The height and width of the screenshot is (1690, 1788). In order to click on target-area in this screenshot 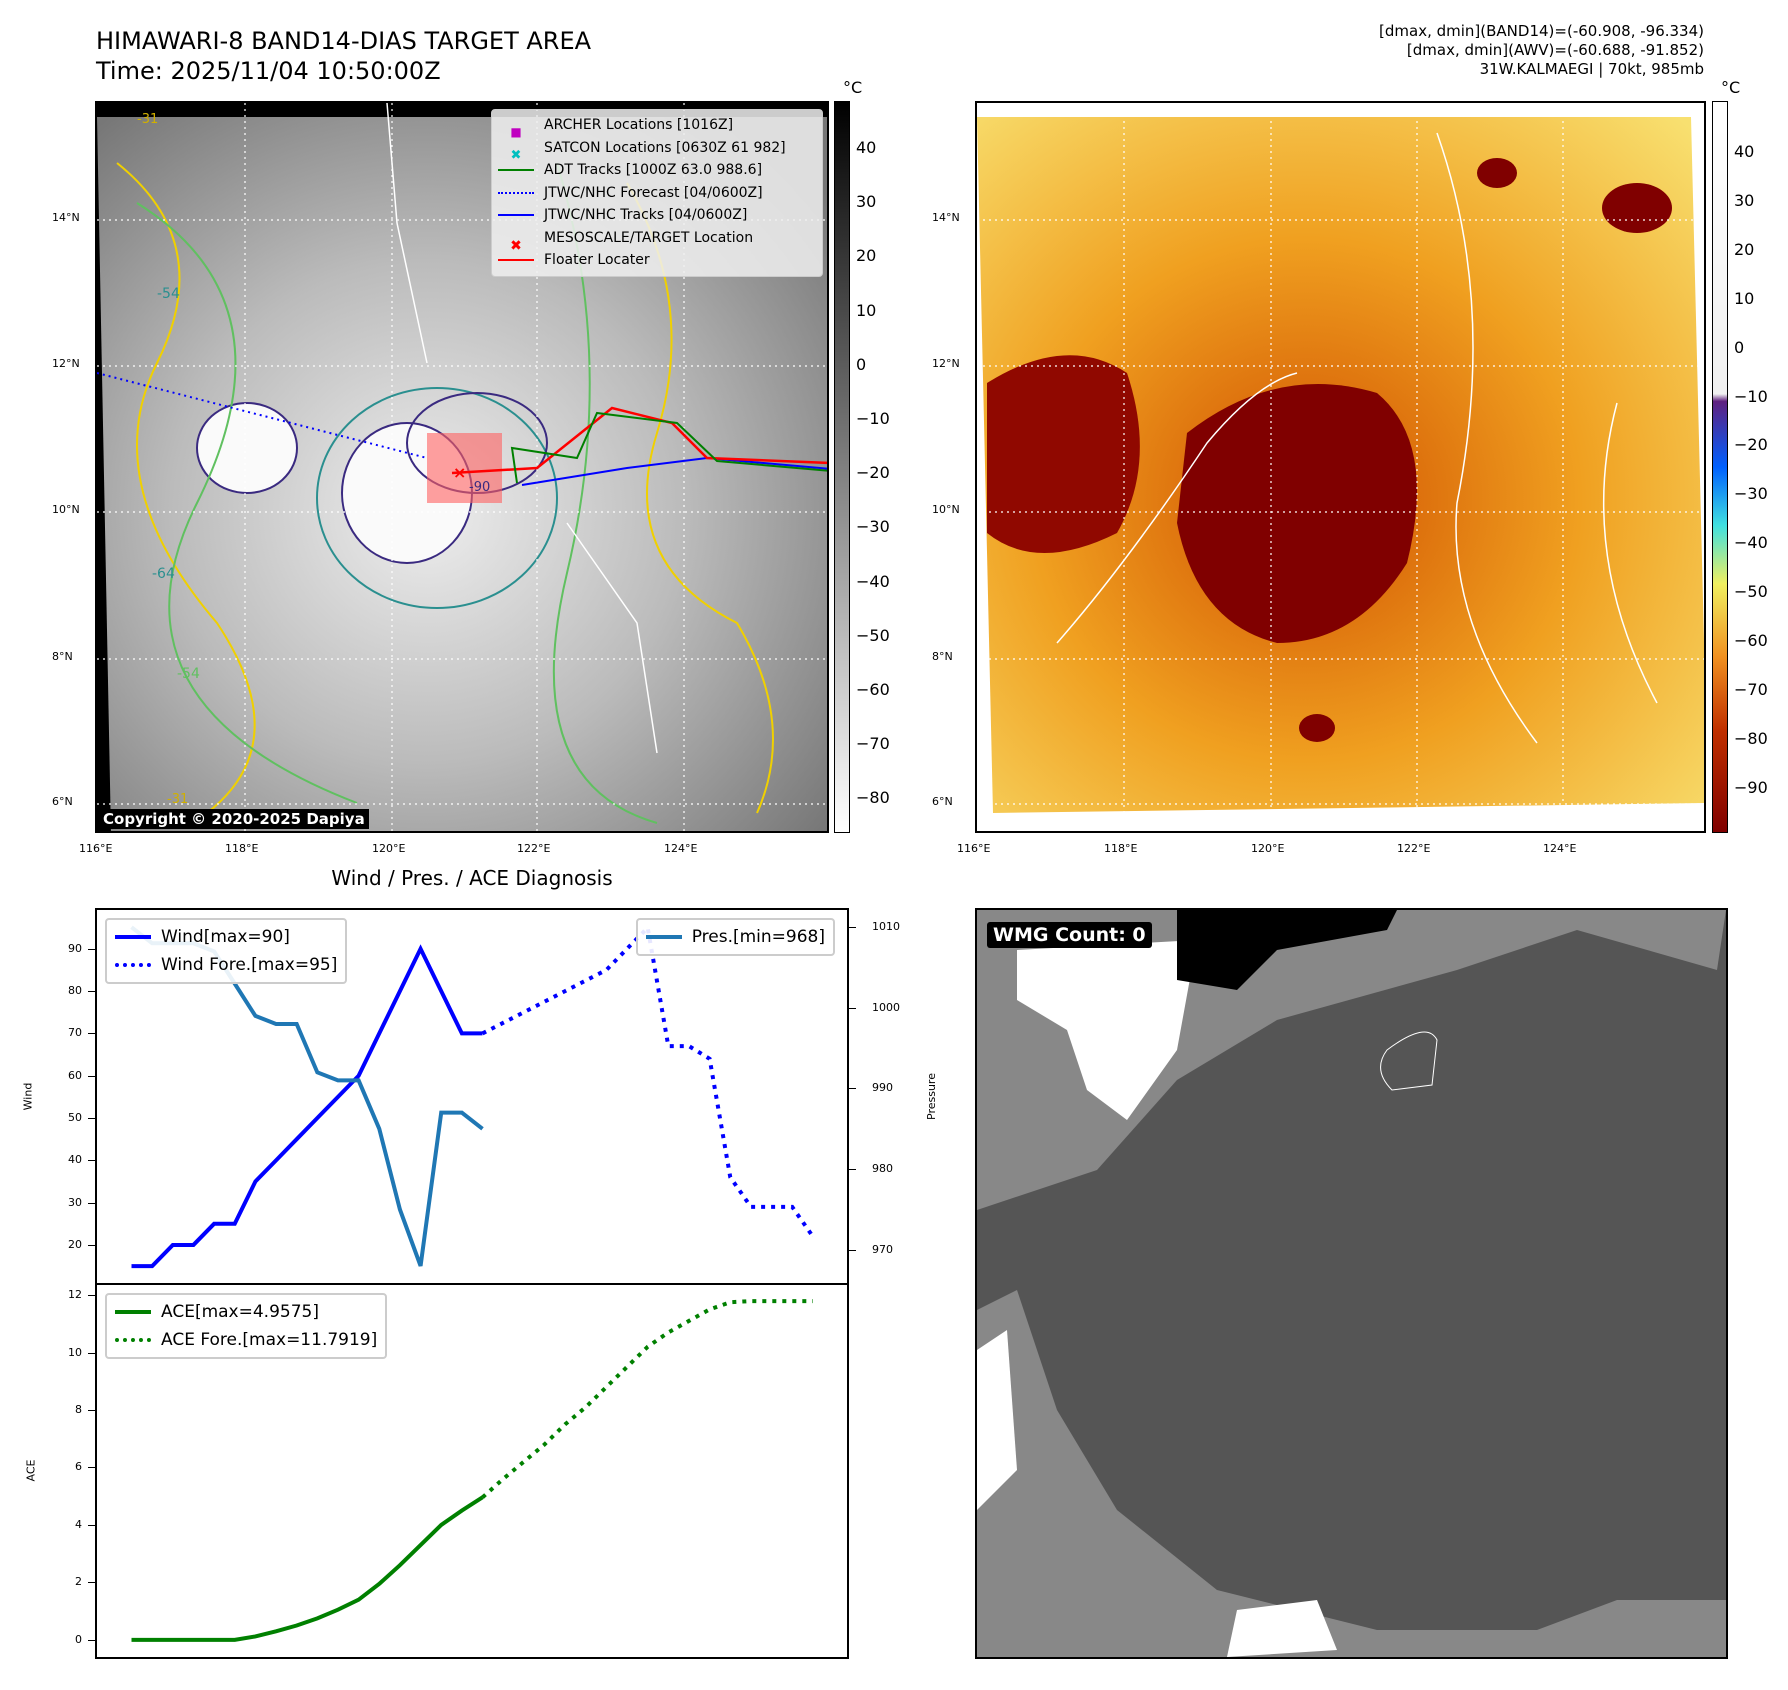, I will do `click(464, 468)`.